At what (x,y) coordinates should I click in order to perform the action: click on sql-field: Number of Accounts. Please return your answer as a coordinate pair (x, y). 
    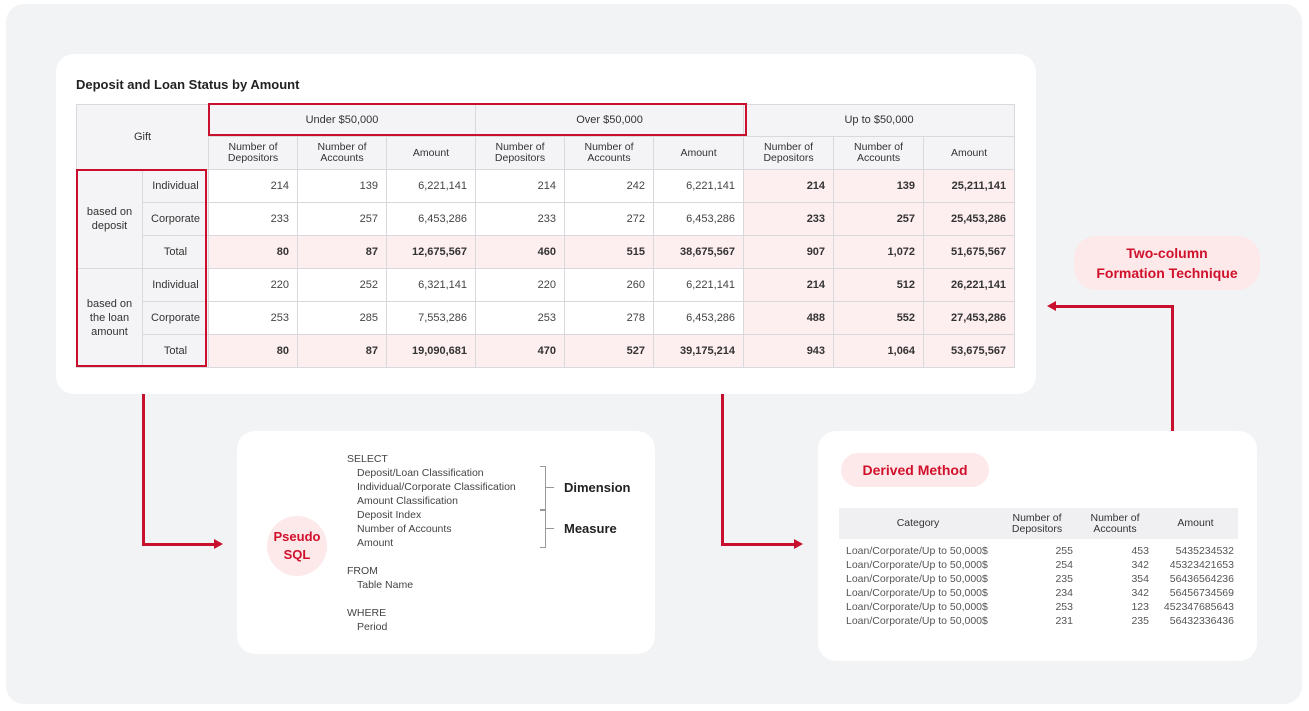
    Looking at the image, I should click on (404, 529).